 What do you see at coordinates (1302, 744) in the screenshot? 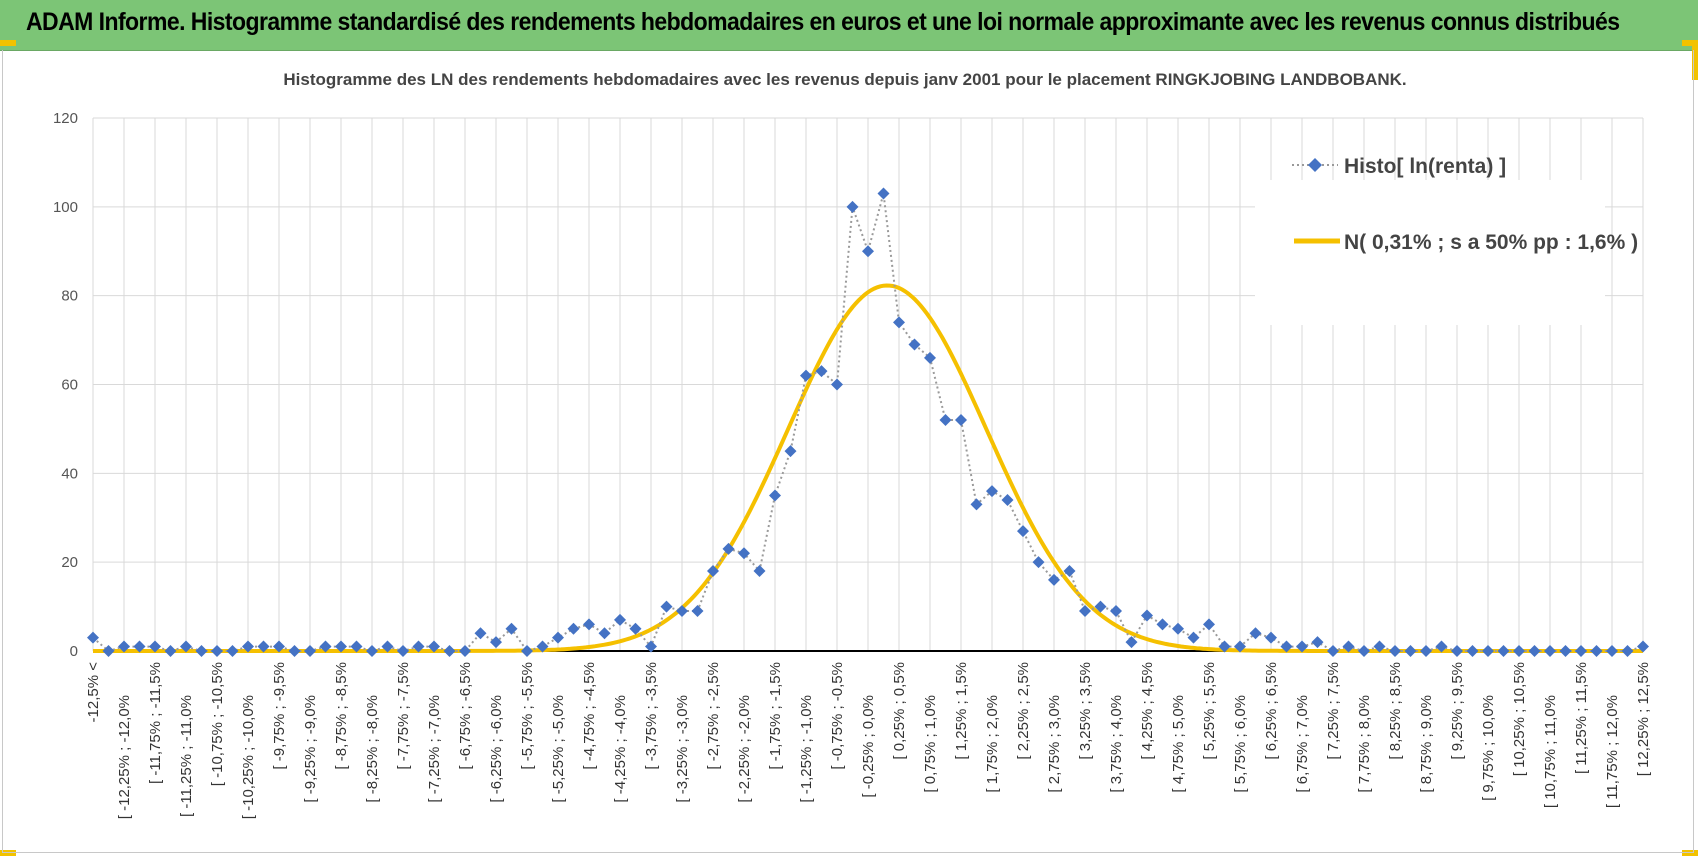
I see `x-tick-label: [ 6,75% ; 7,0%` at bounding box center [1302, 744].